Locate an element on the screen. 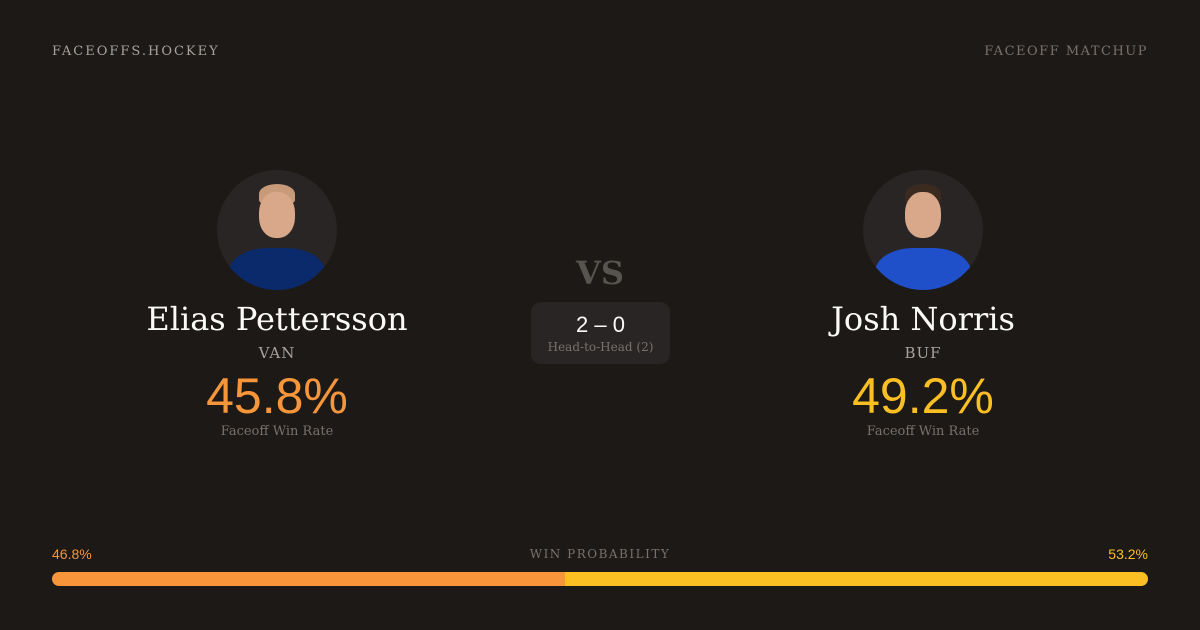 This screenshot has height=630, width=1200. win-probability-label: WIN PROBABILITY is located at coordinates (600, 554).